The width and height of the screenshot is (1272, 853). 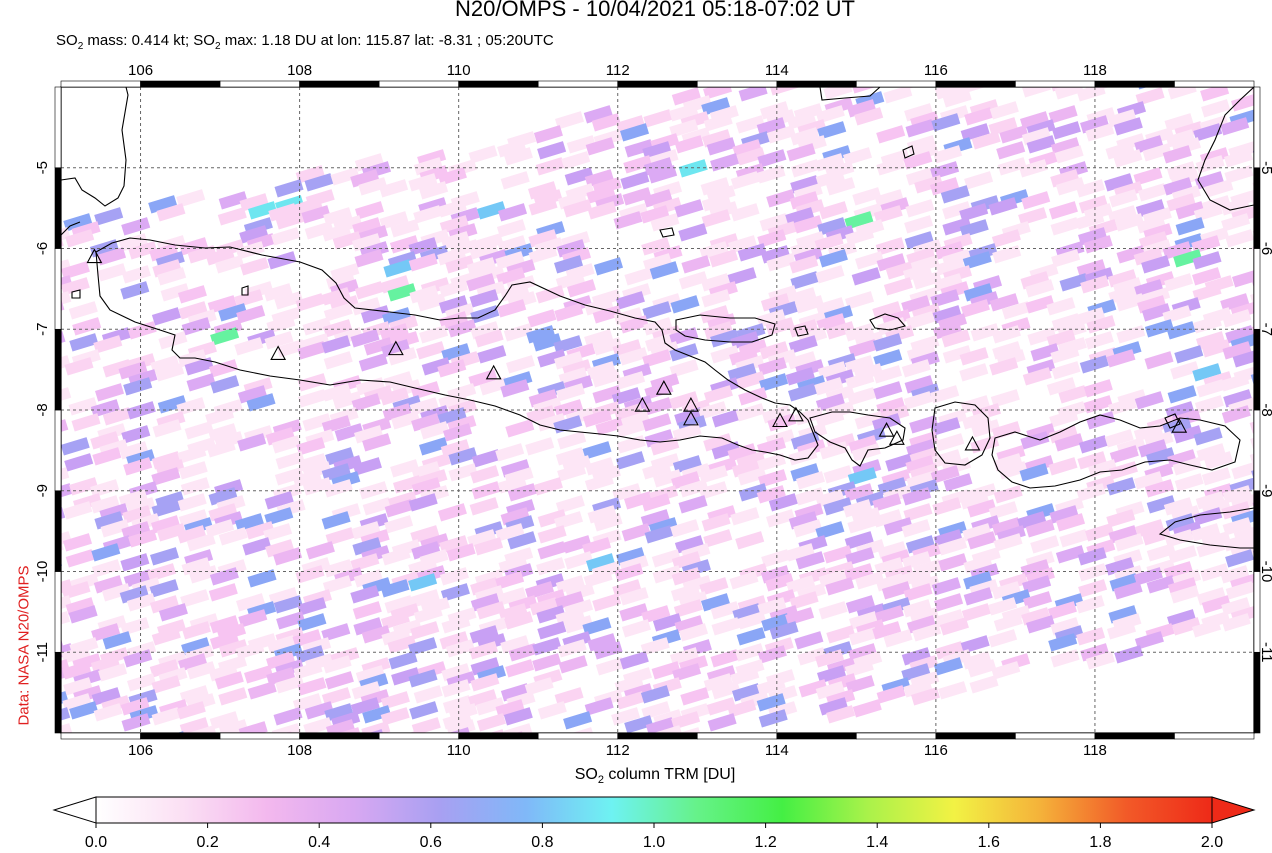 I want to click on colorbar-tick-label: 0.4, so click(x=319, y=842).